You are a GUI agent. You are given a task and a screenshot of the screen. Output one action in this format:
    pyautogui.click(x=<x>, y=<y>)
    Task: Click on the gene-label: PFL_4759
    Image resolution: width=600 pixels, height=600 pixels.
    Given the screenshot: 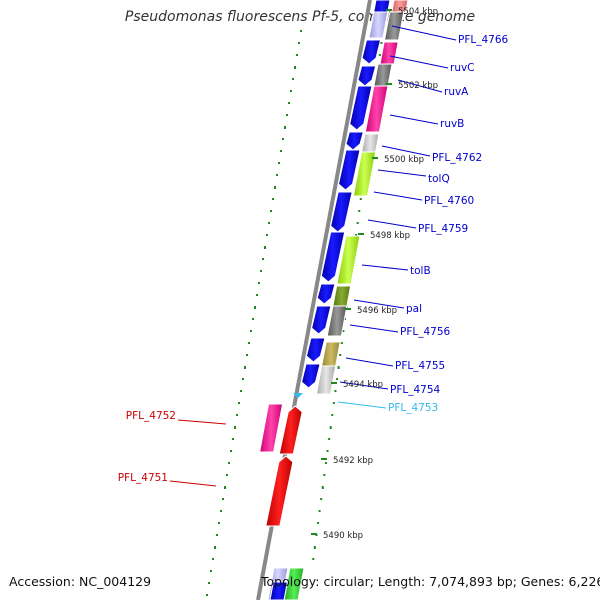 What is the action you would take?
    pyautogui.click(x=443, y=229)
    